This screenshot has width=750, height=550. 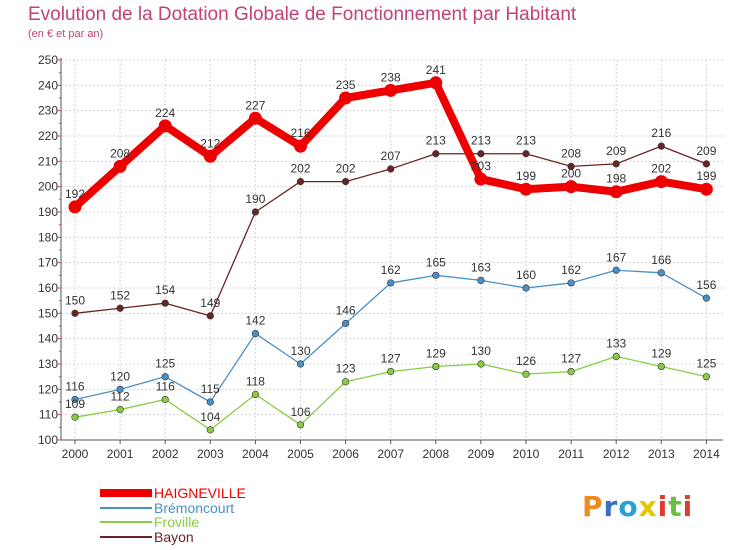 I want to click on data-label: 165, so click(x=436, y=262).